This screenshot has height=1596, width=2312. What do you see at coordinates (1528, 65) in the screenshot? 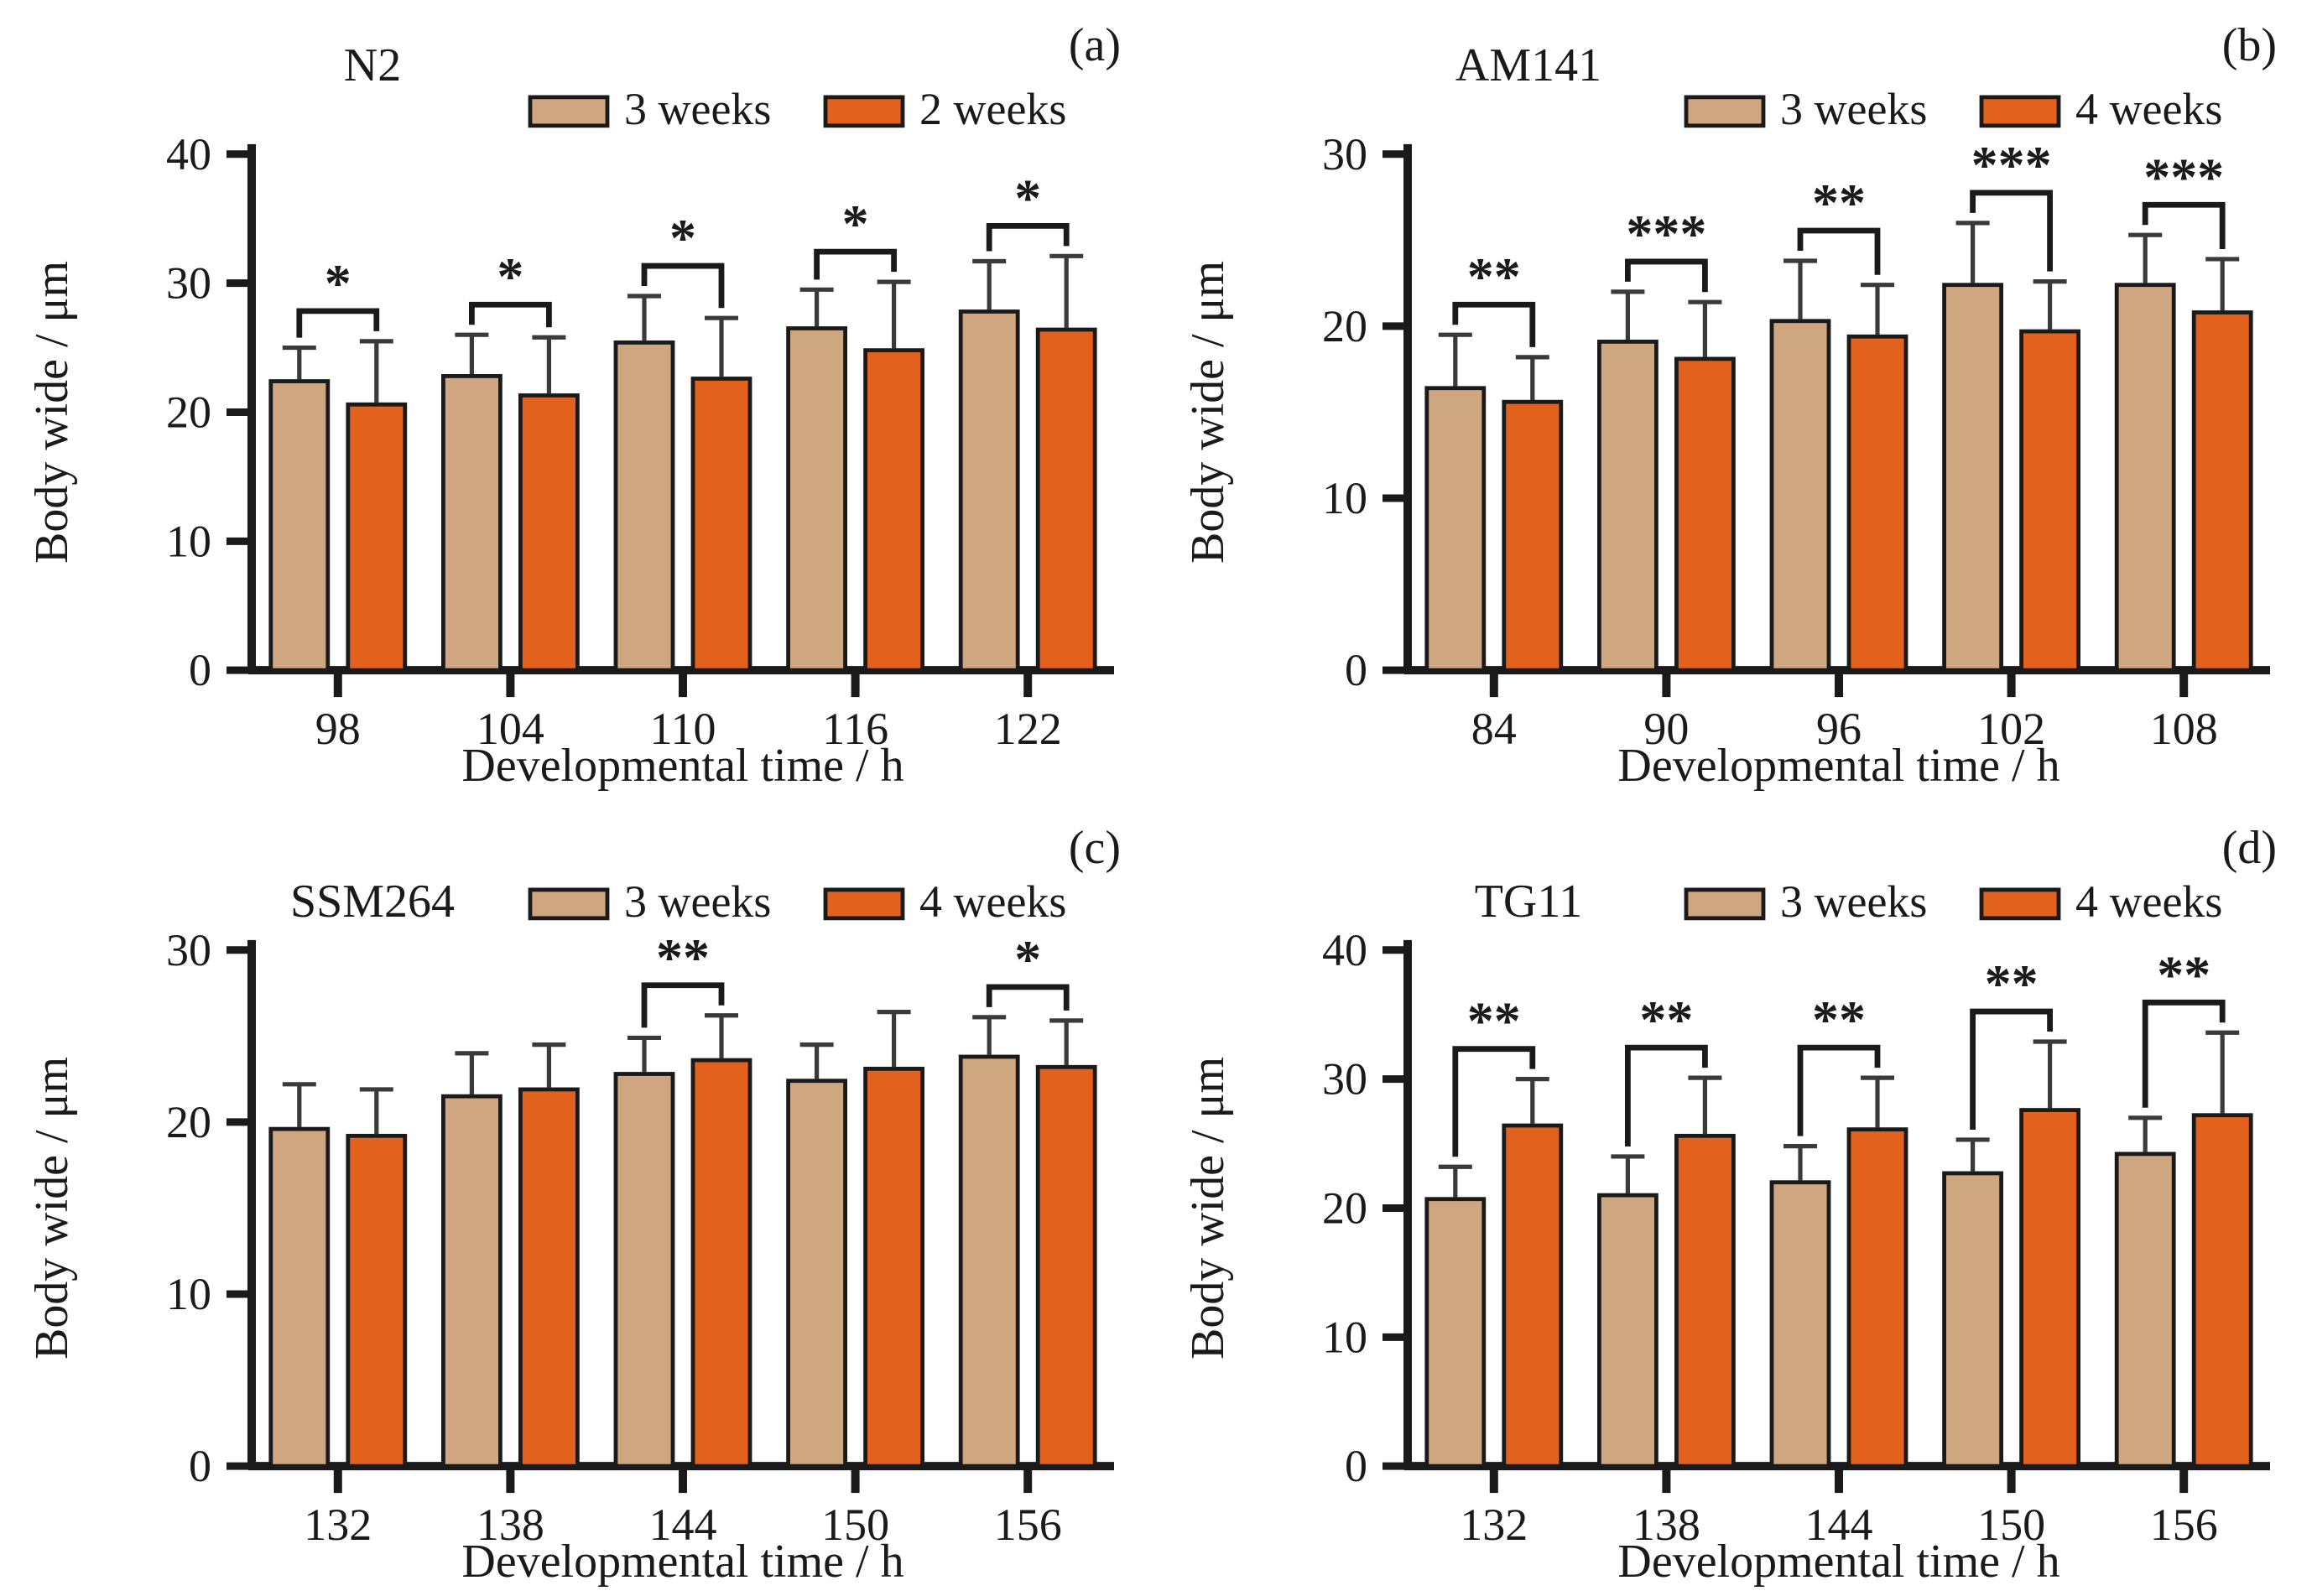
I see `panel-title: AM141` at bounding box center [1528, 65].